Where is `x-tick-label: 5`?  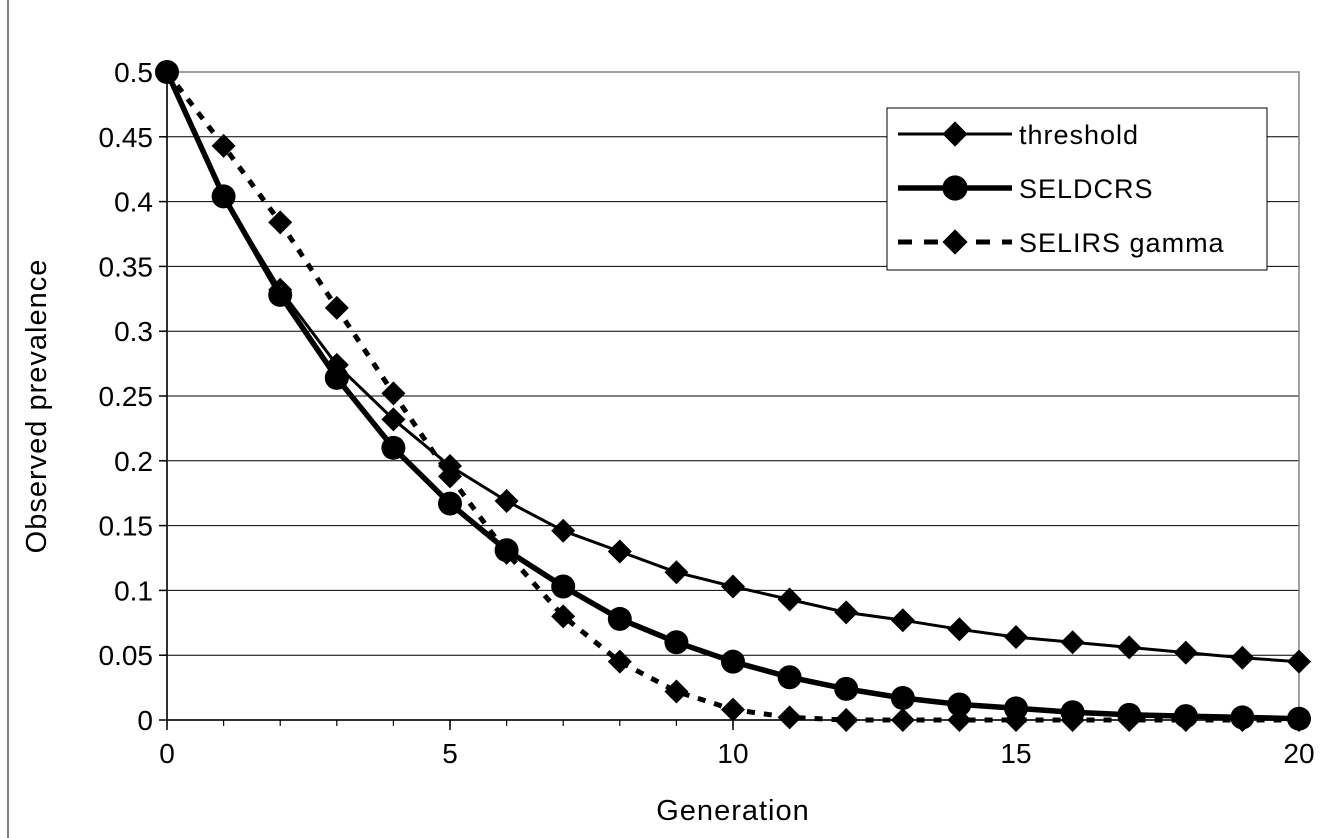
x-tick-label: 5 is located at coordinates (450, 753).